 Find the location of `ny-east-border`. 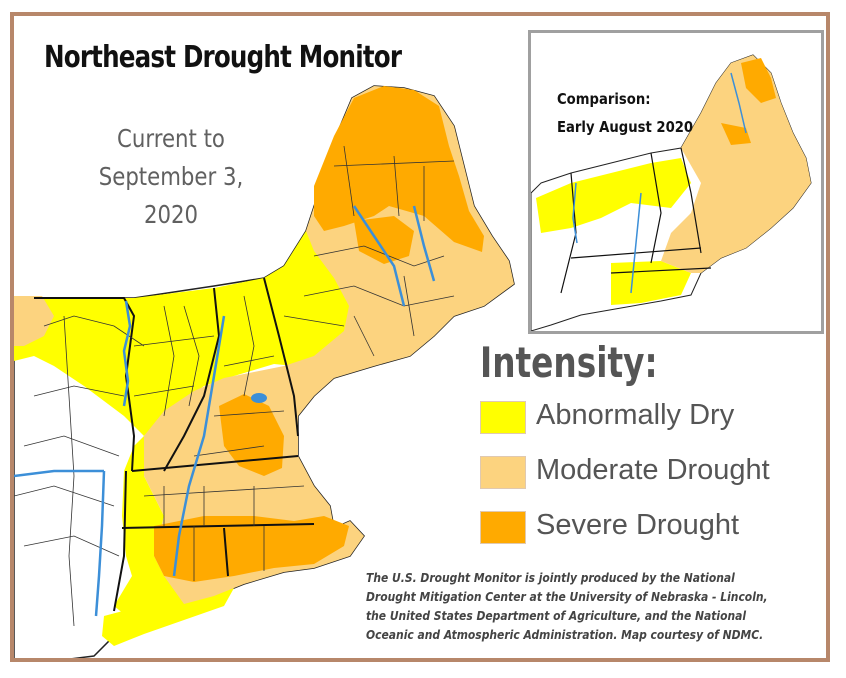

ny-east-border is located at coordinates (120, 541).